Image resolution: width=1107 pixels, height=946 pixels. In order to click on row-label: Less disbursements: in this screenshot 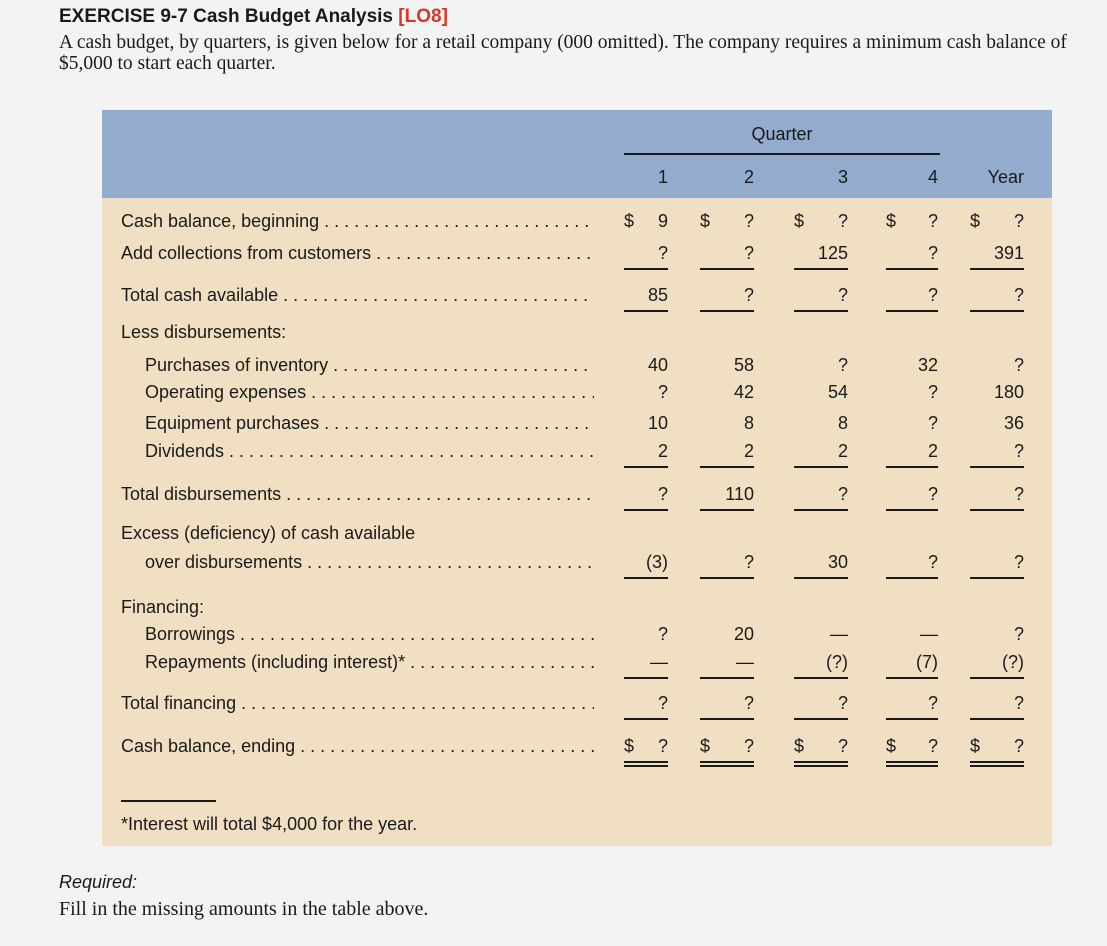, I will do `click(357, 332)`.